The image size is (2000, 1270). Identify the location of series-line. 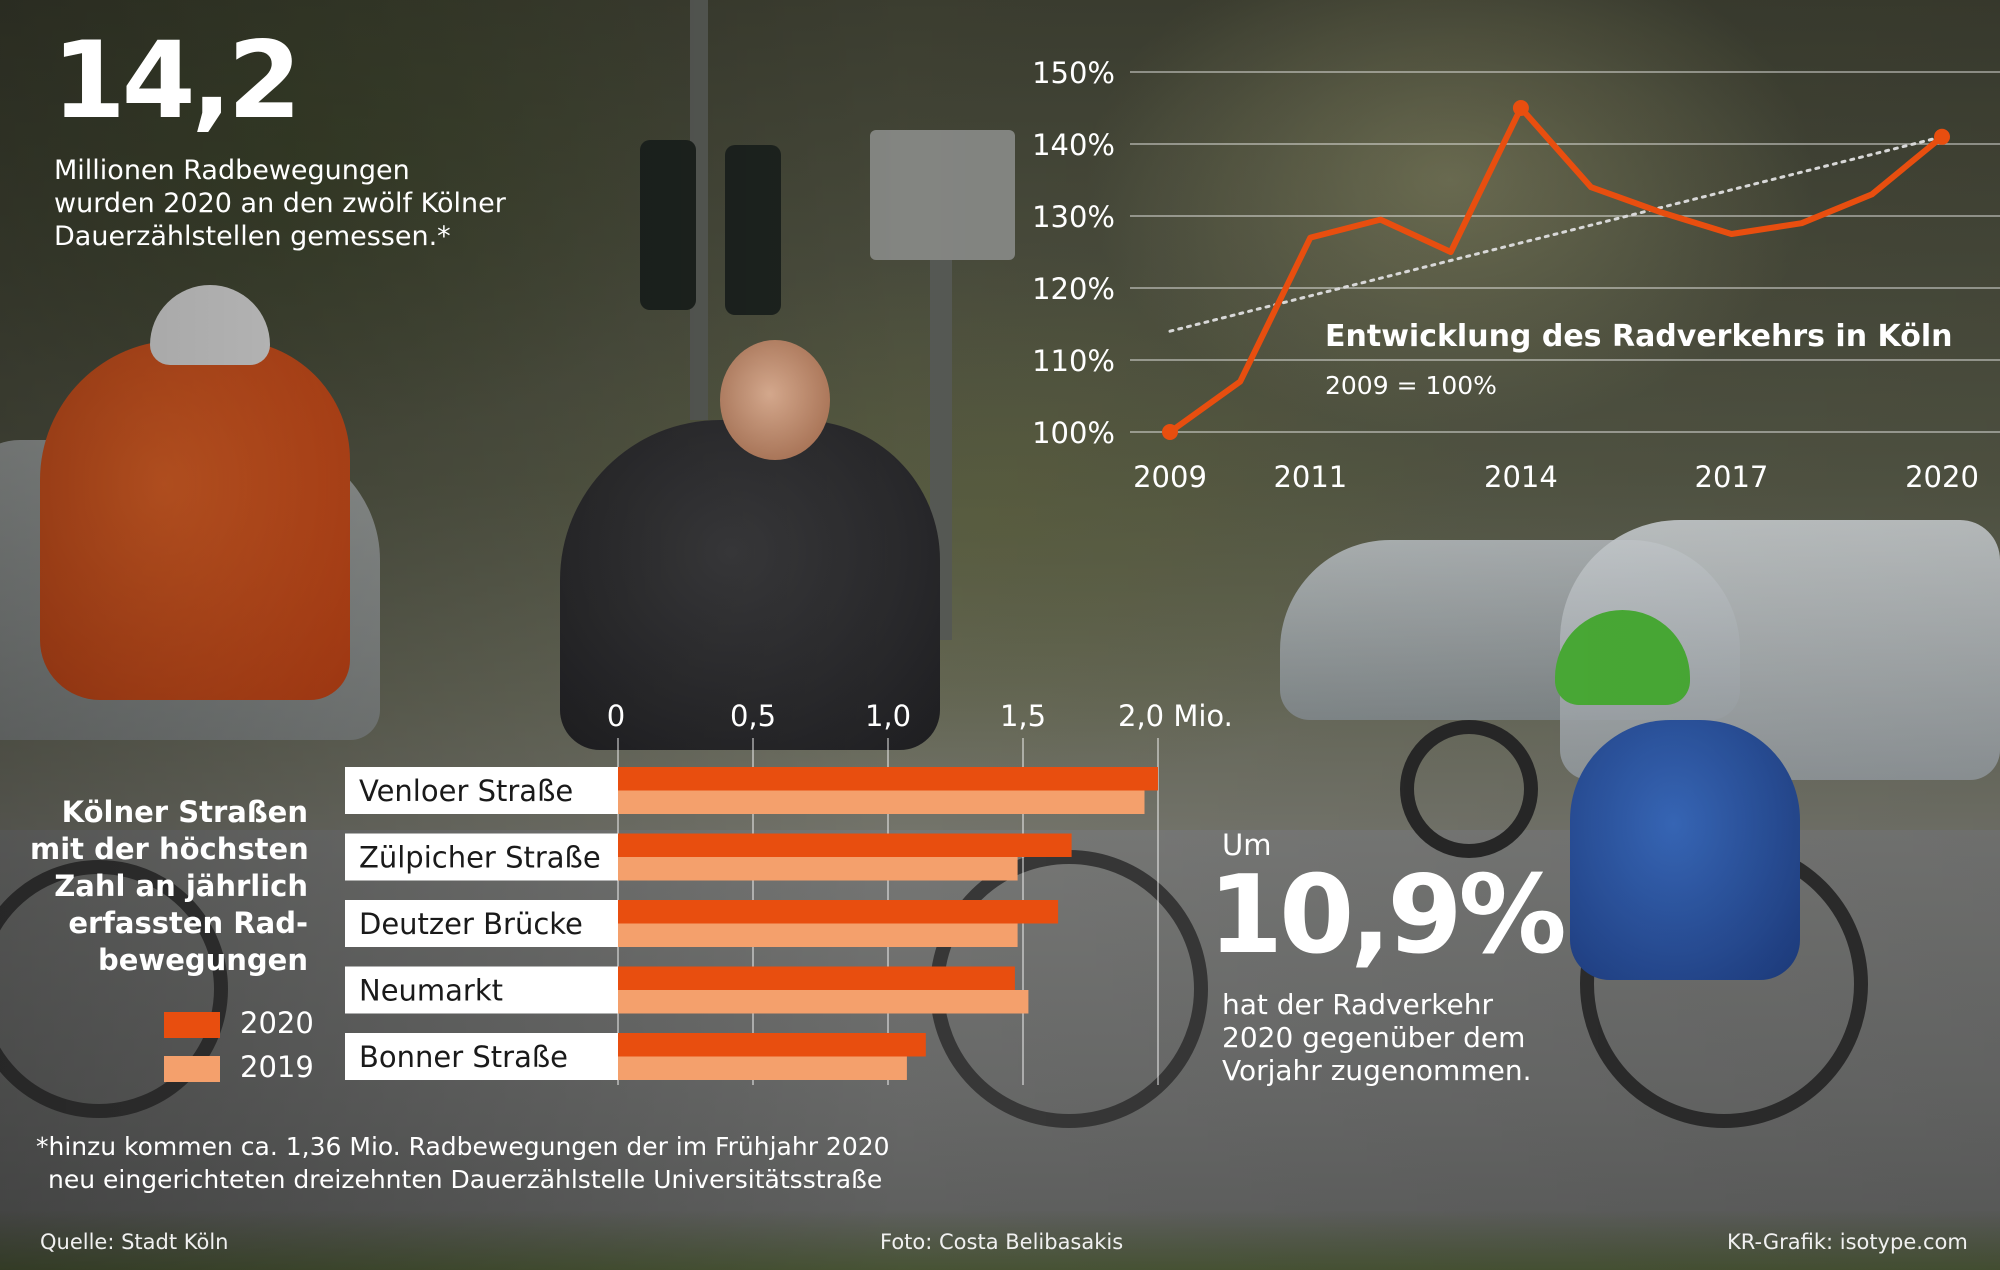
(1556, 270).